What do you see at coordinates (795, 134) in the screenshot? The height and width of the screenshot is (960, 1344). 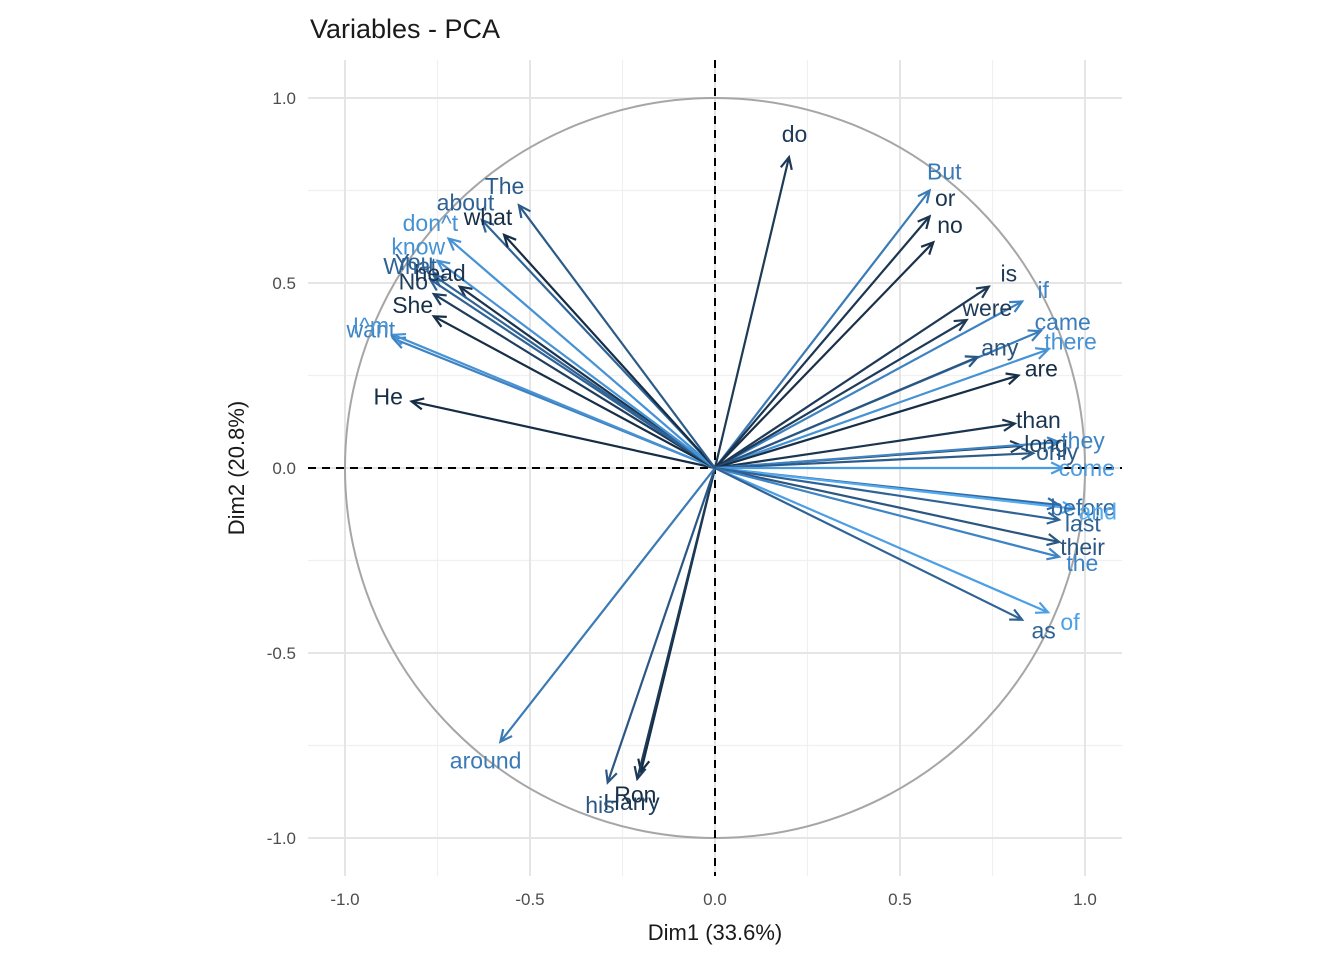 I see `variable-label: do` at bounding box center [795, 134].